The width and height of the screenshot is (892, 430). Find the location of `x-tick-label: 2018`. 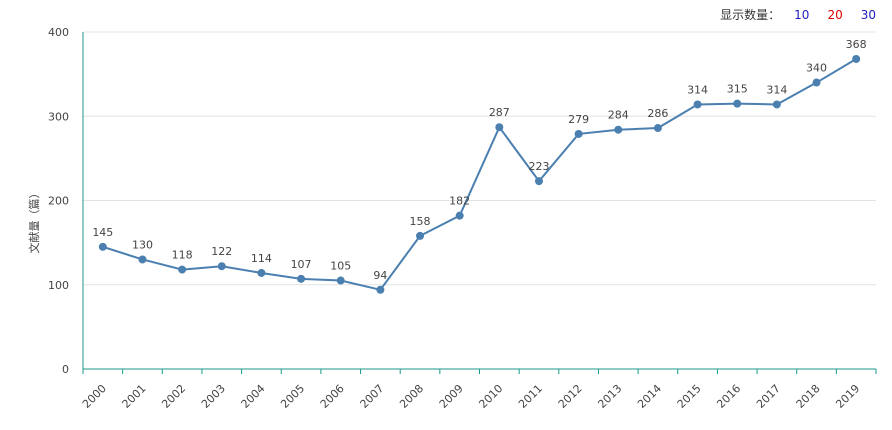

x-tick-label: 2018 is located at coordinates (808, 396).